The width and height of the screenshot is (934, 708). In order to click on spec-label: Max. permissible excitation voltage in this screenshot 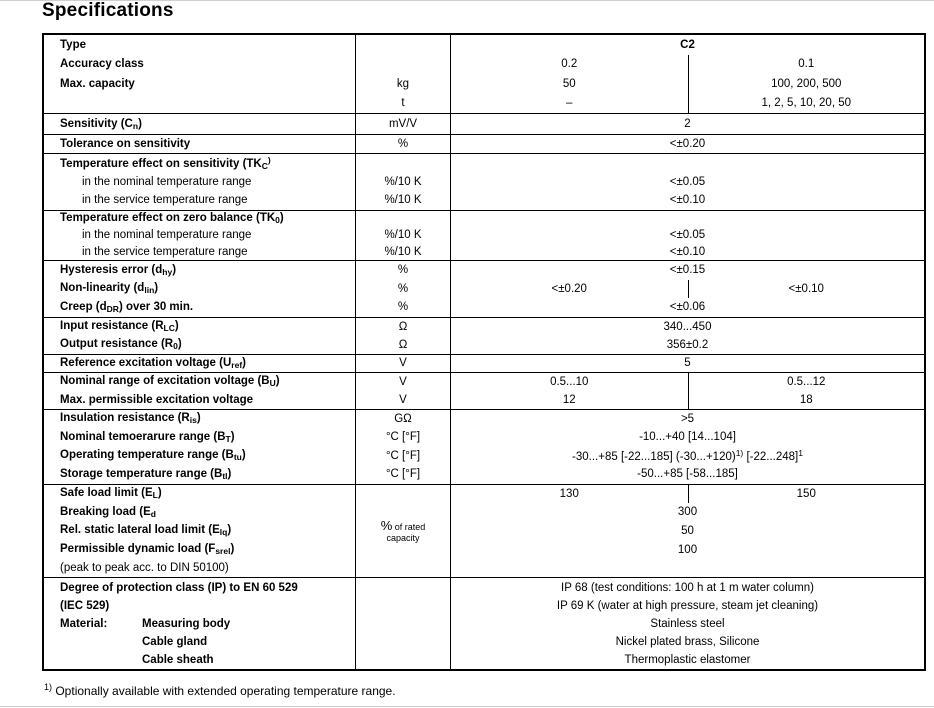, I will do `click(157, 399)`.